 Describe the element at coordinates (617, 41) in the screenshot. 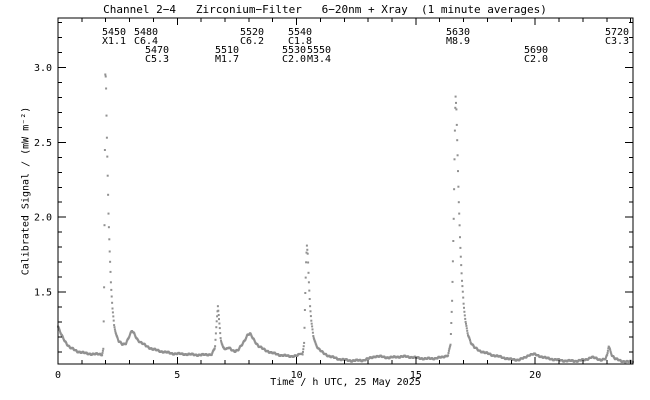

I see `flare-class: C3.3` at that location.